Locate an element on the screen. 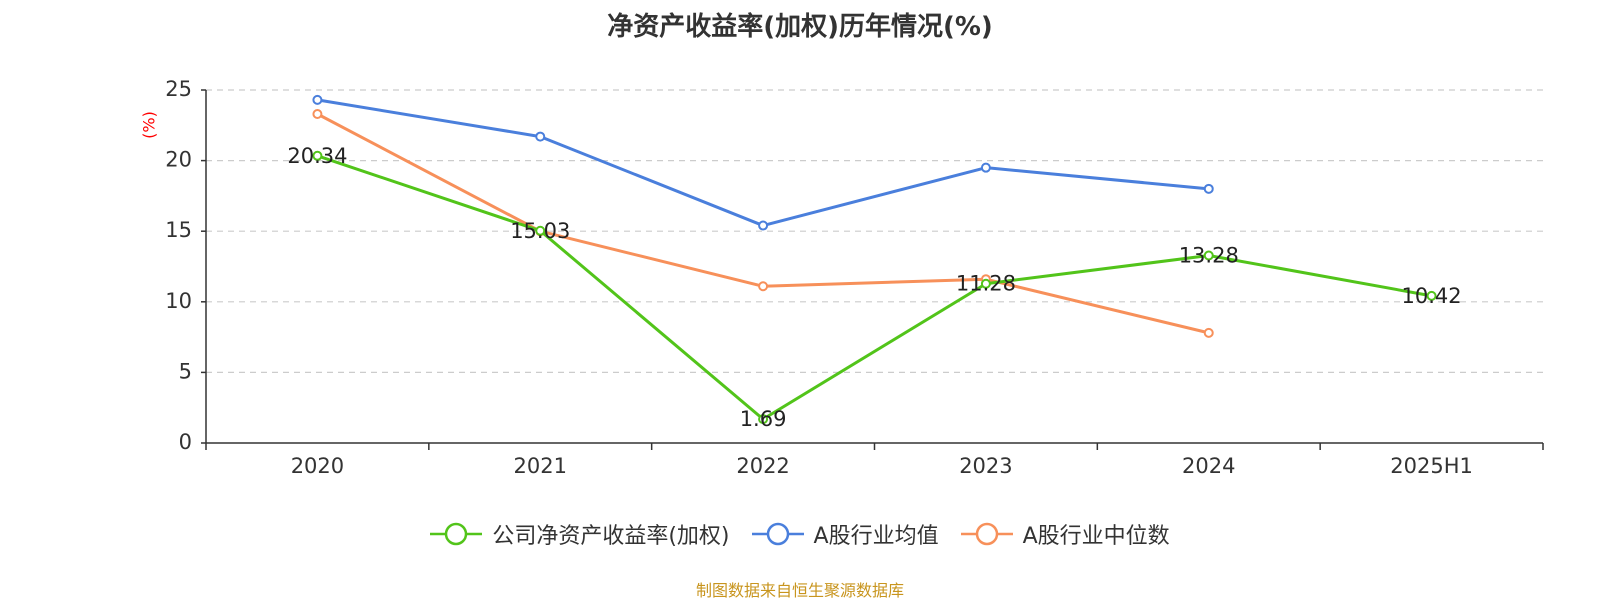 The height and width of the screenshot is (601, 1600). y-tick-label: 25 is located at coordinates (178, 89).